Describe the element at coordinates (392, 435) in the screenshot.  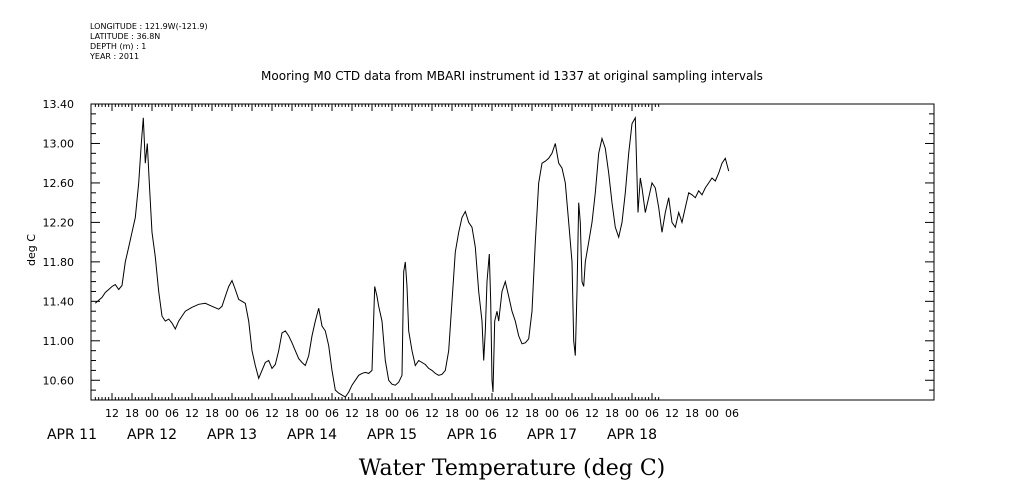
I see `x-day-label: APR 15` at that location.